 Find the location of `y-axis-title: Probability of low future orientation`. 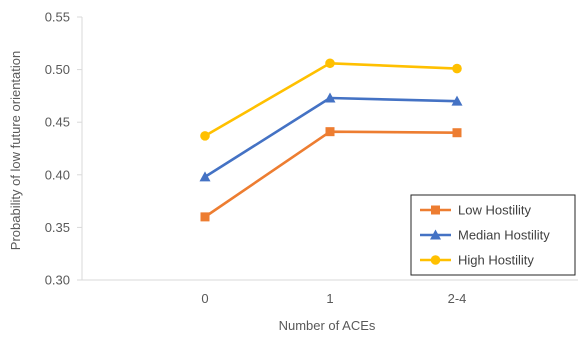

y-axis-title: Probability of low future orientation is located at coordinates (15, 150).